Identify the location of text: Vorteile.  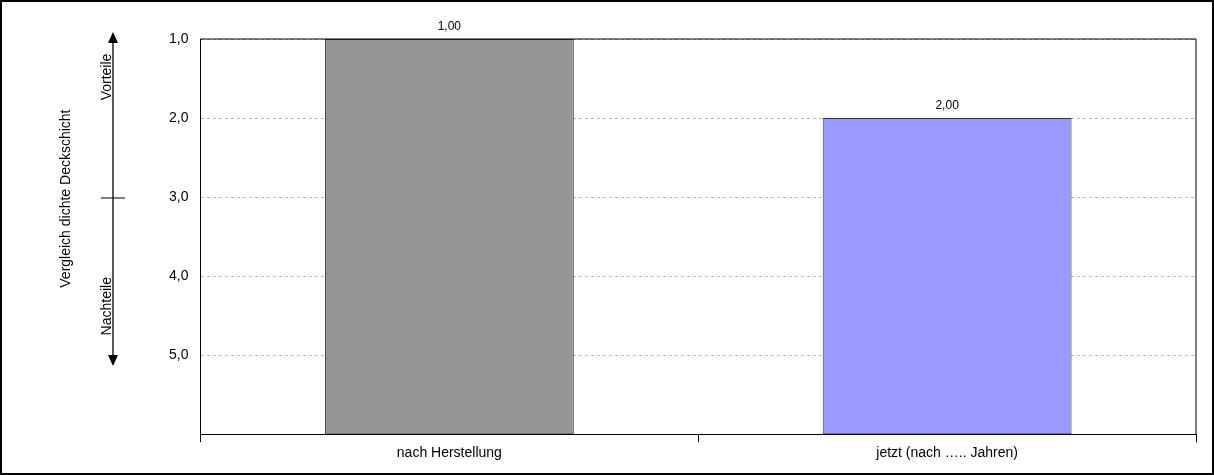
(106, 77).